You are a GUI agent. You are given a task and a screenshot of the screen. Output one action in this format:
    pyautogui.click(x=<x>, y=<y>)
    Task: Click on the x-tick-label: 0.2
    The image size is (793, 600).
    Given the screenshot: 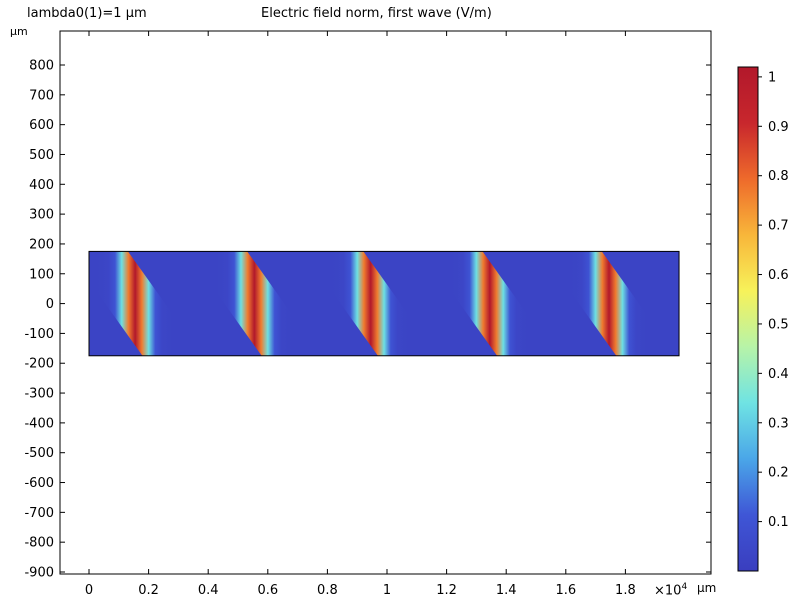 What is the action you would take?
    pyautogui.click(x=148, y=590)
    